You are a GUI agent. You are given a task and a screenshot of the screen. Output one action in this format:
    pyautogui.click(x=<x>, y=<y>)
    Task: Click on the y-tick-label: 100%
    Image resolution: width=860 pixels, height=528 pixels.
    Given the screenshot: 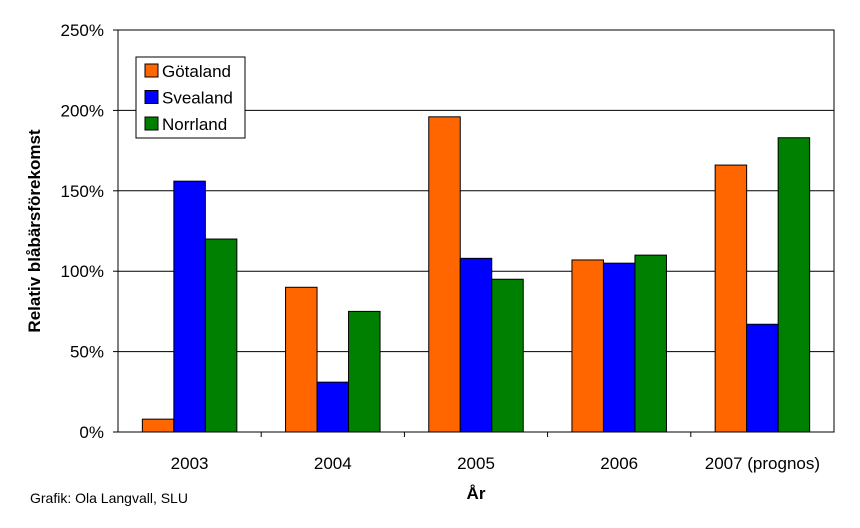 What is the action you would take?
    pyautogui.click(x=82, y=271)
    